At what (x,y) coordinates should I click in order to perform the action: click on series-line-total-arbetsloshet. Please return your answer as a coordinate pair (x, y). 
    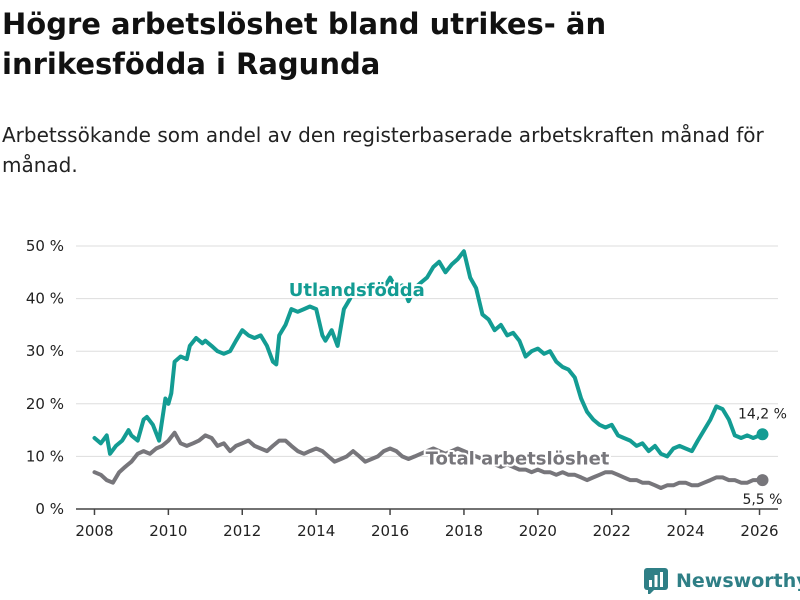
    Looking at the image, I should click on (428, 460).